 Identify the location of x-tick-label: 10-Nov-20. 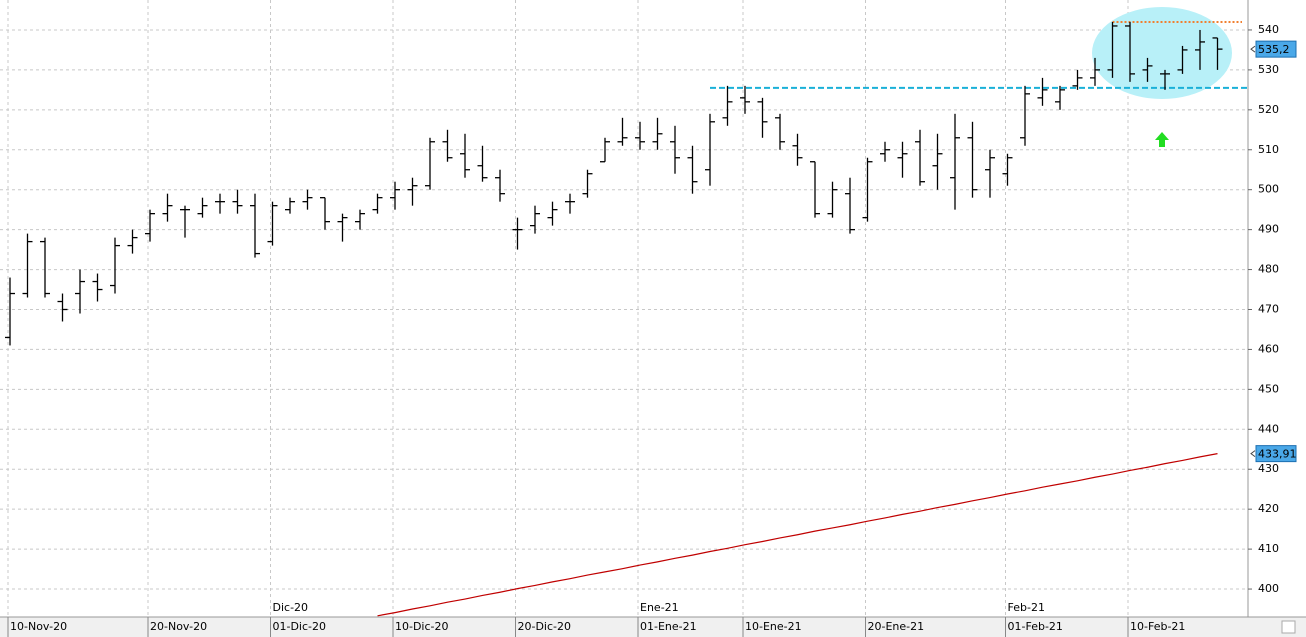
(38, 626).